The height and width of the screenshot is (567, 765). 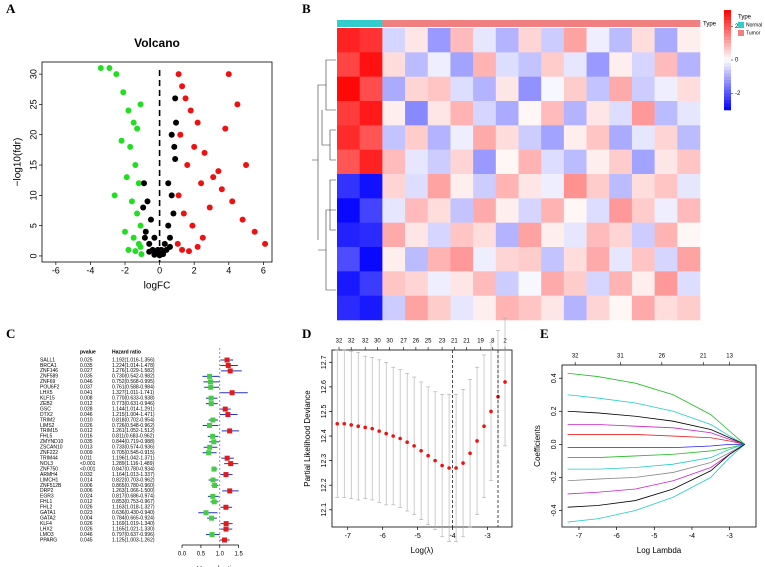 I want to click on pvalue: 0.016, so click(x=86, y=437).